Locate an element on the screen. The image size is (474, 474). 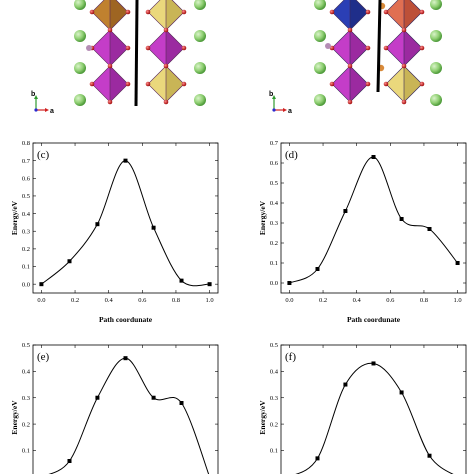
crystal-structure-right is located at coordinates (378, 53).